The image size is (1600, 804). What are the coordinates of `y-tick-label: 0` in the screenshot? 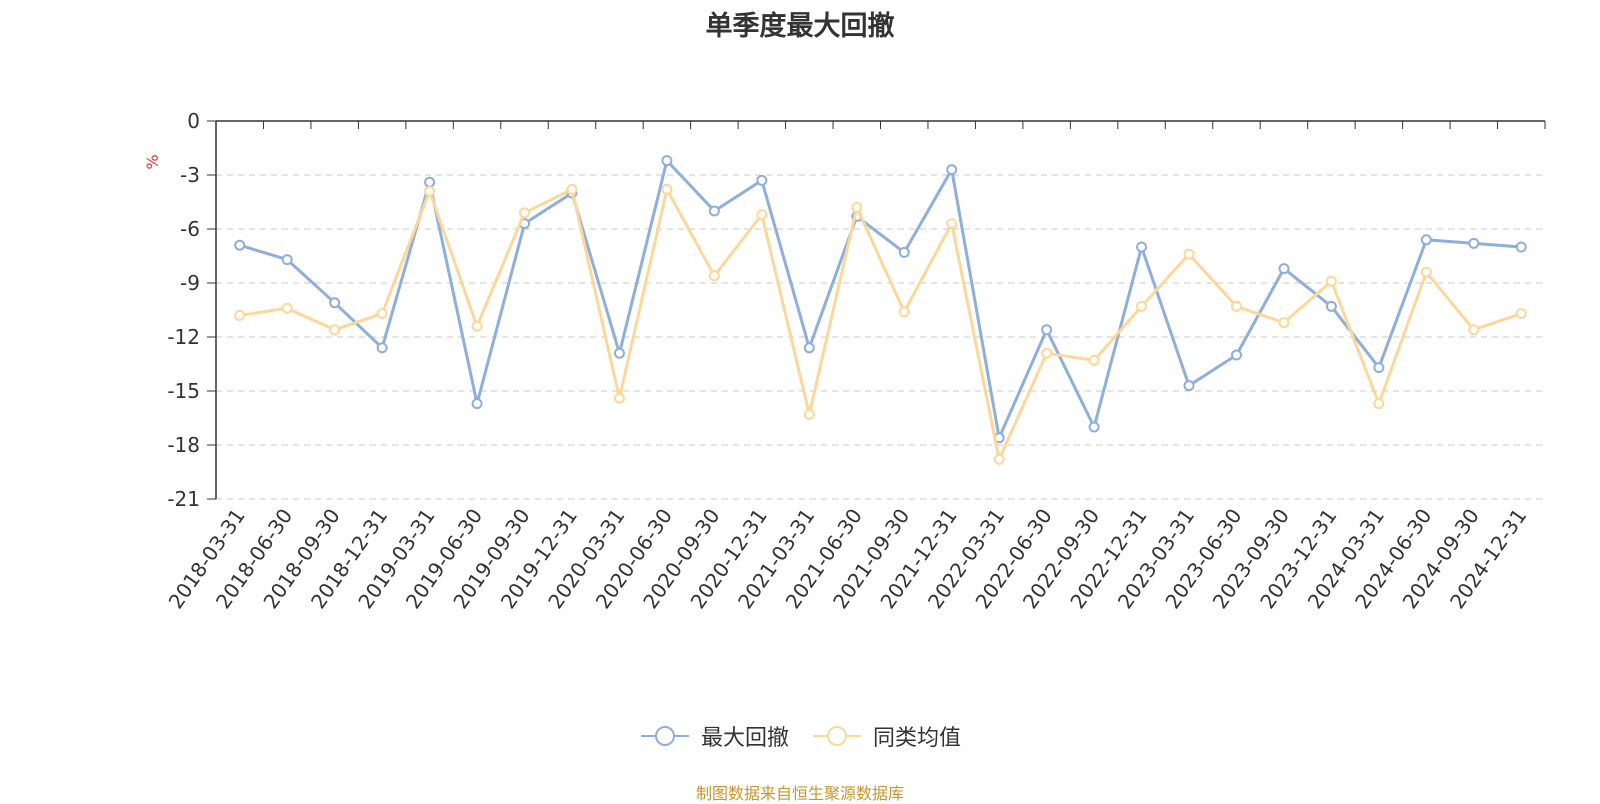 It's located at (193, 121).